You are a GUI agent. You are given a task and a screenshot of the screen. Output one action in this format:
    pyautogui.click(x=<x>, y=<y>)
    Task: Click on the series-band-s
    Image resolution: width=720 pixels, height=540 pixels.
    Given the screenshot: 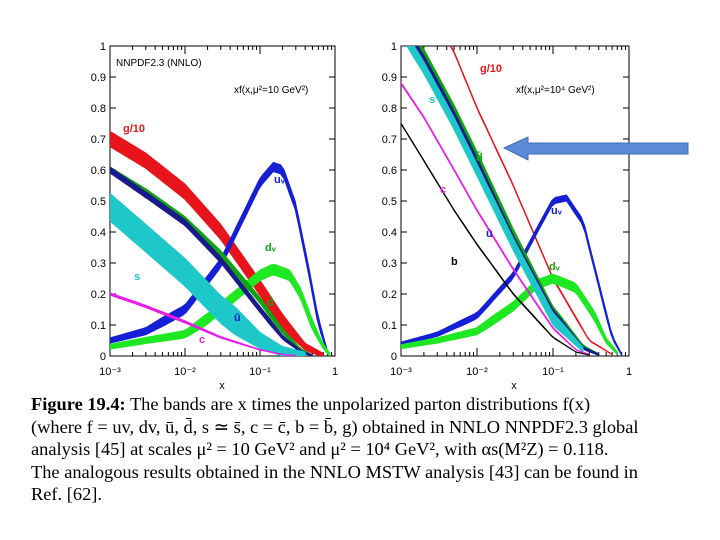 What is the action you would take?
    pyautogui.click(x=208, y=274)
    